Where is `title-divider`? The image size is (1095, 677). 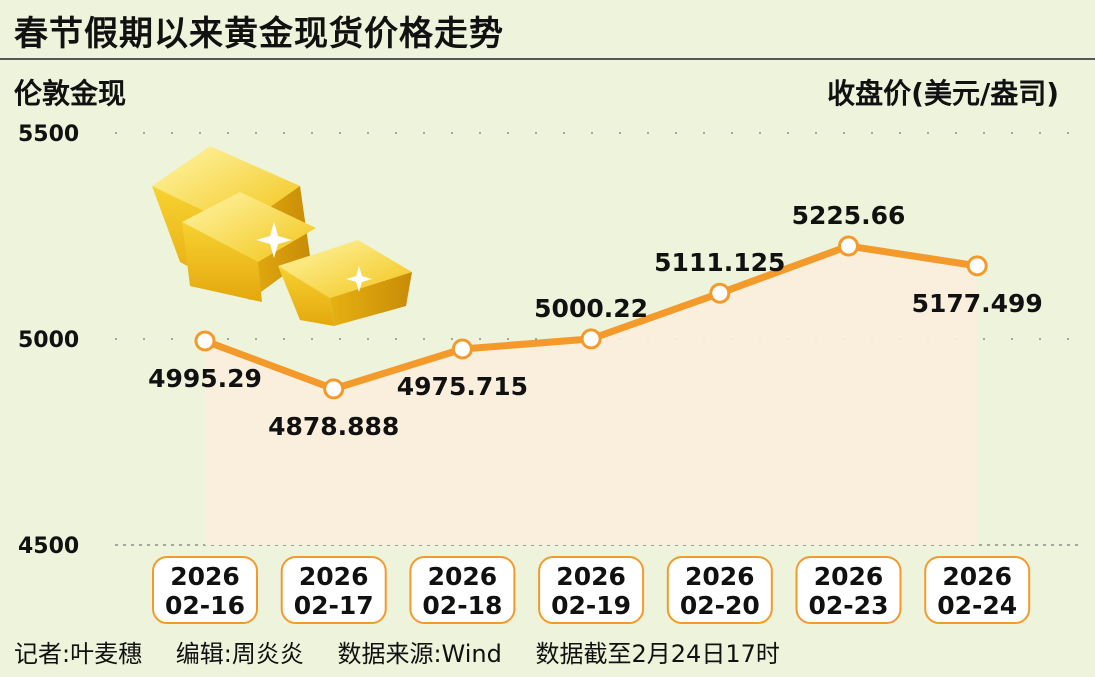
title-divider is located at coordinates (547, 59).